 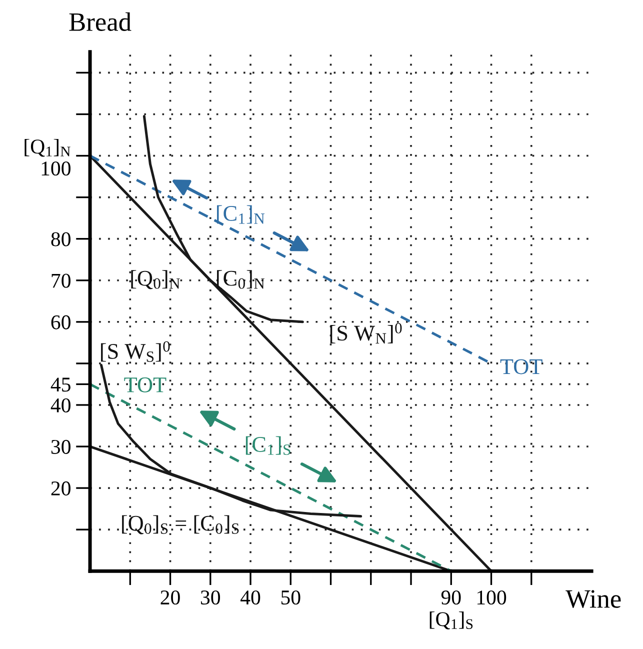 I want to click on y-tick-label: 60, so click(x=60, y=322).